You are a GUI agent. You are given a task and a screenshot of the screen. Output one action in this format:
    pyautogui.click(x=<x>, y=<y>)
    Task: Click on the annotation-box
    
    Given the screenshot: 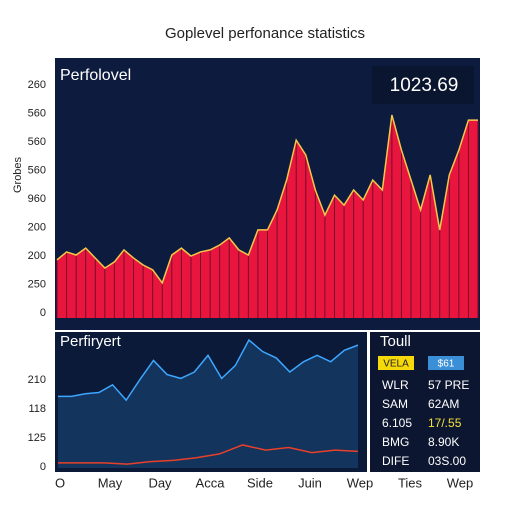 What is the action you would take?
    pyautogui.click(x=423, y=85)
    